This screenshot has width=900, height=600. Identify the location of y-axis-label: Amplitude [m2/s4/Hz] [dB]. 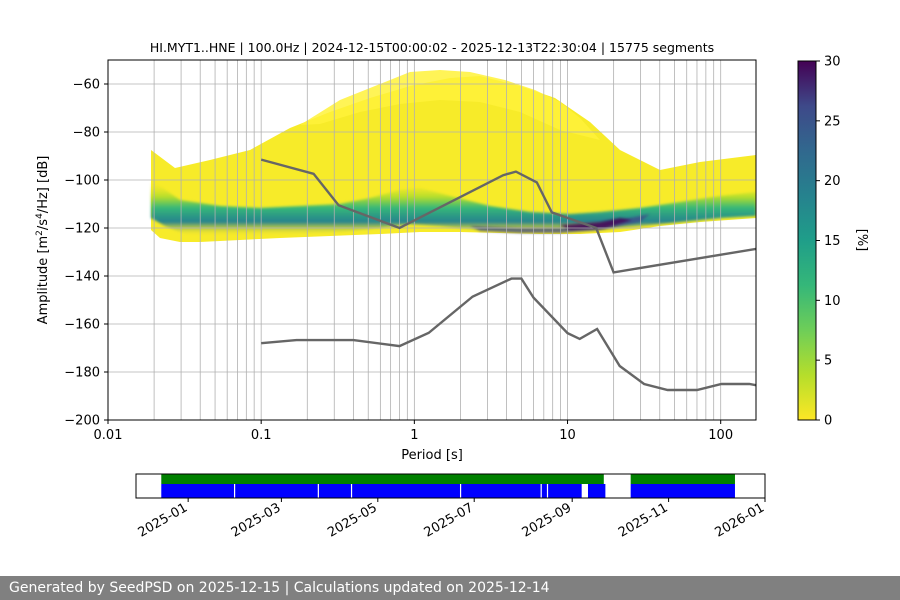
(43, 240).